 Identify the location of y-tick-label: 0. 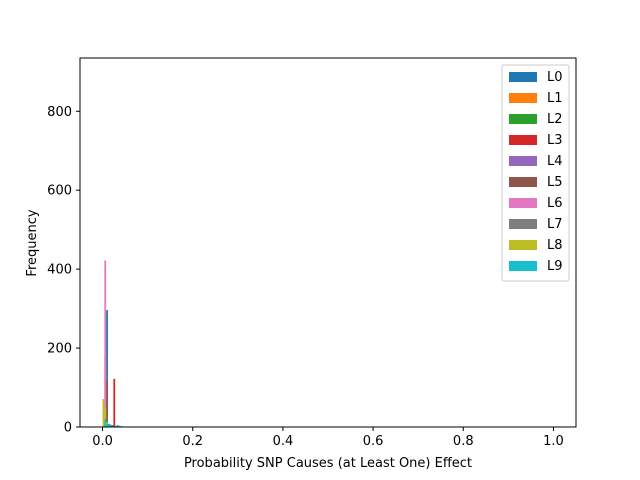
(68, 428).